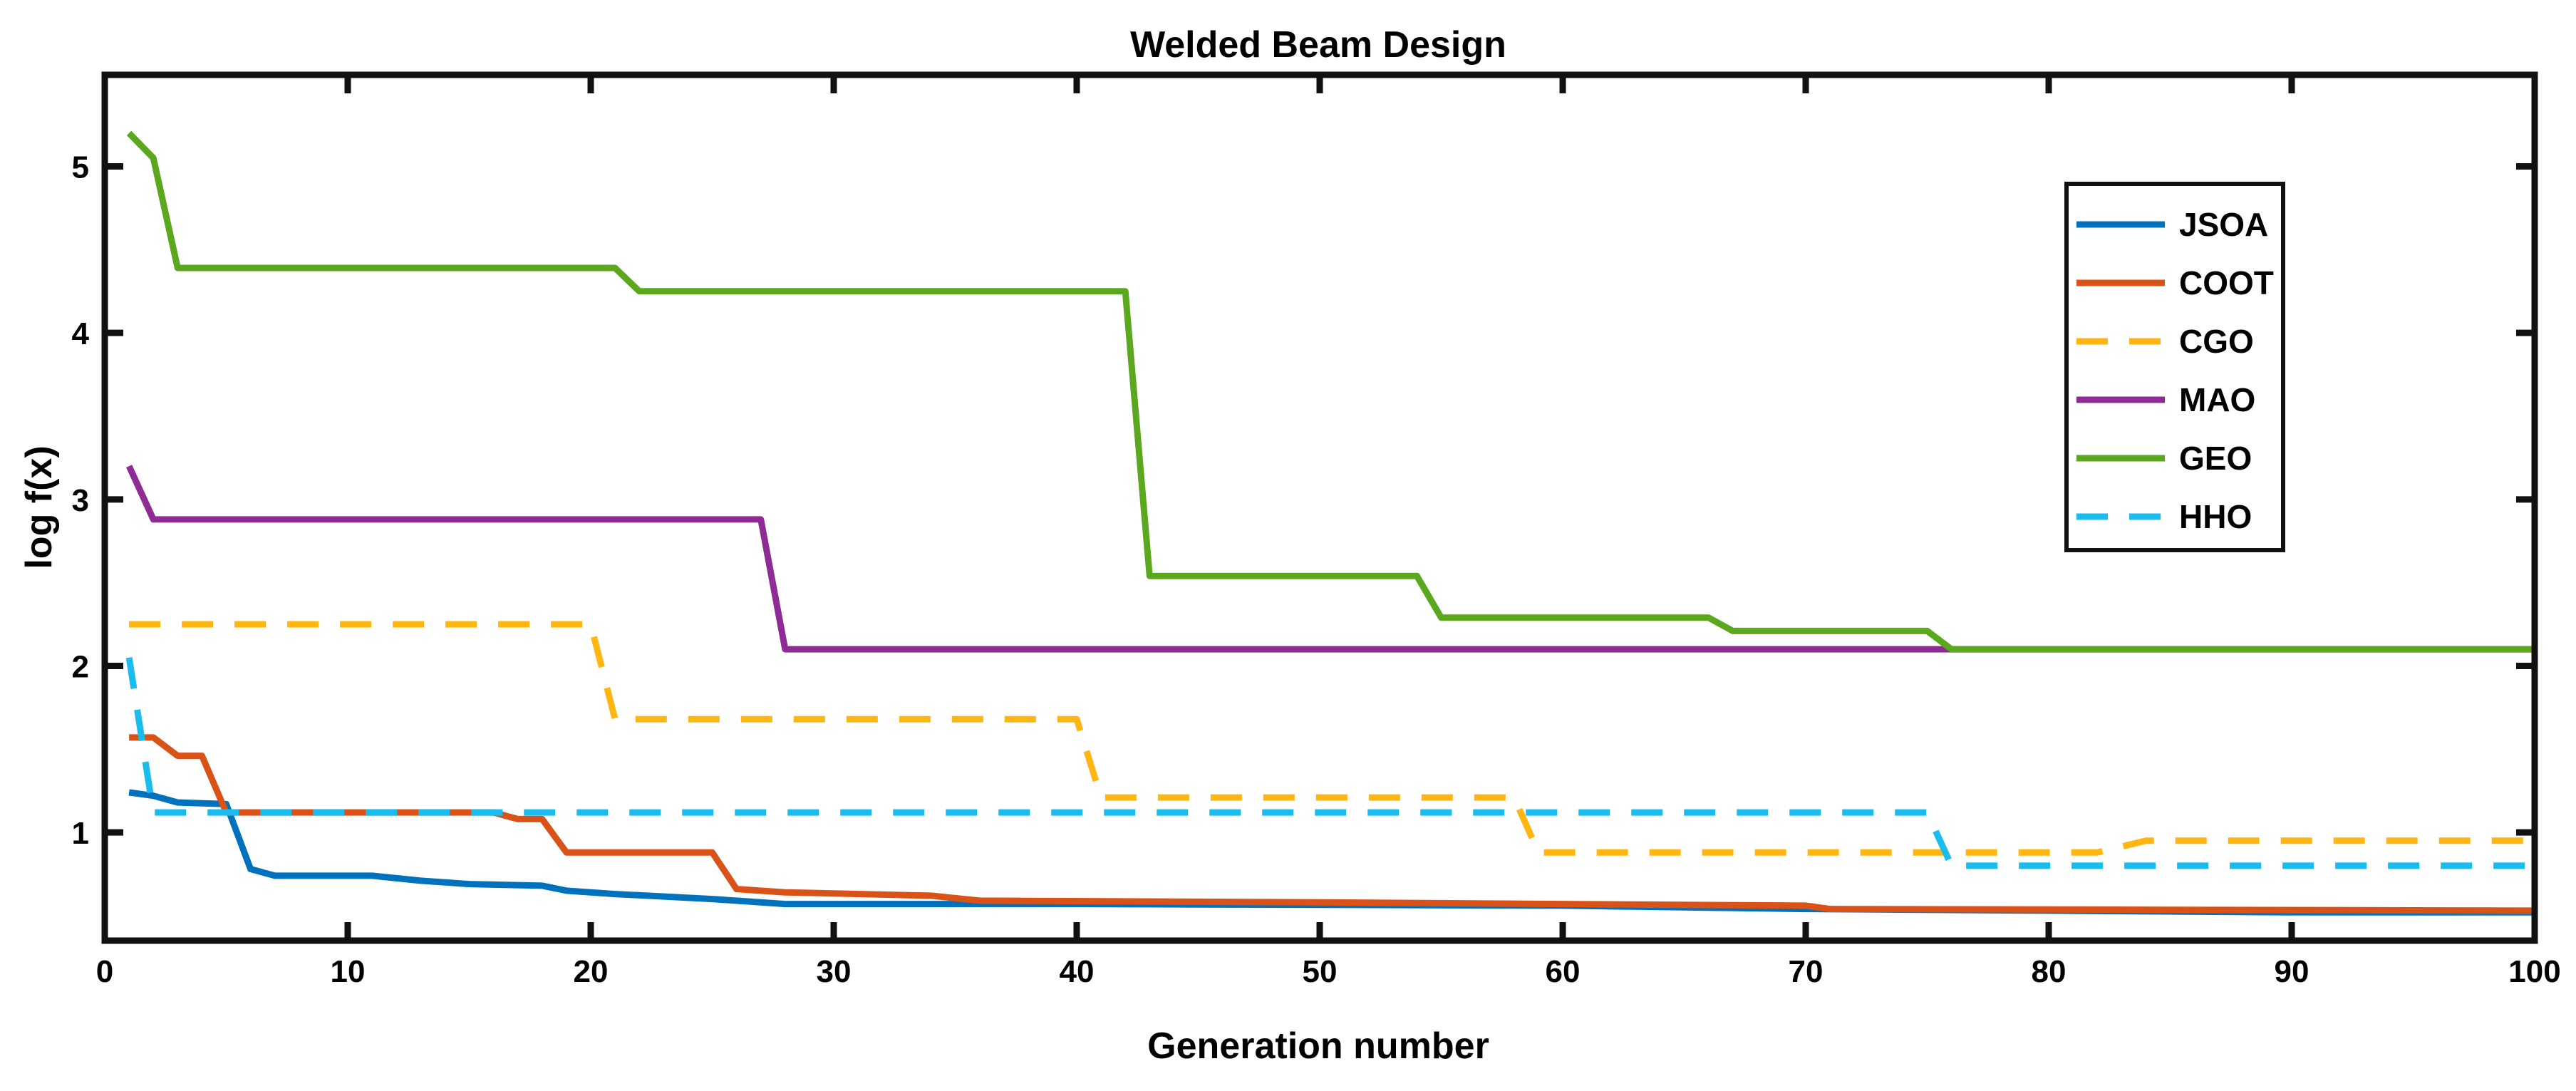  What do you see at coordinates (81, 833) in the screenshot?
I see `y-tick-label: 1` at bounding box center [81, 833].